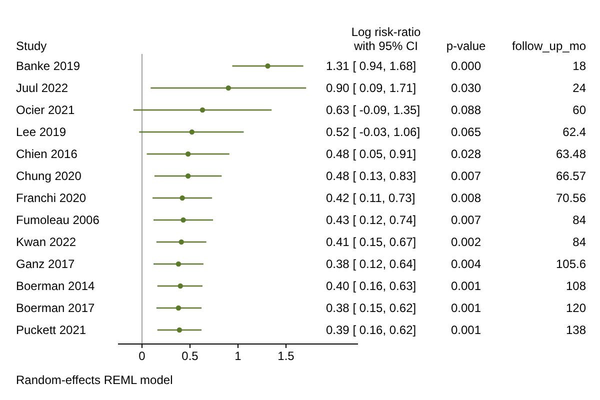 The image size is (600, 400). I want to click on text: 0.004, so click(466, 264).